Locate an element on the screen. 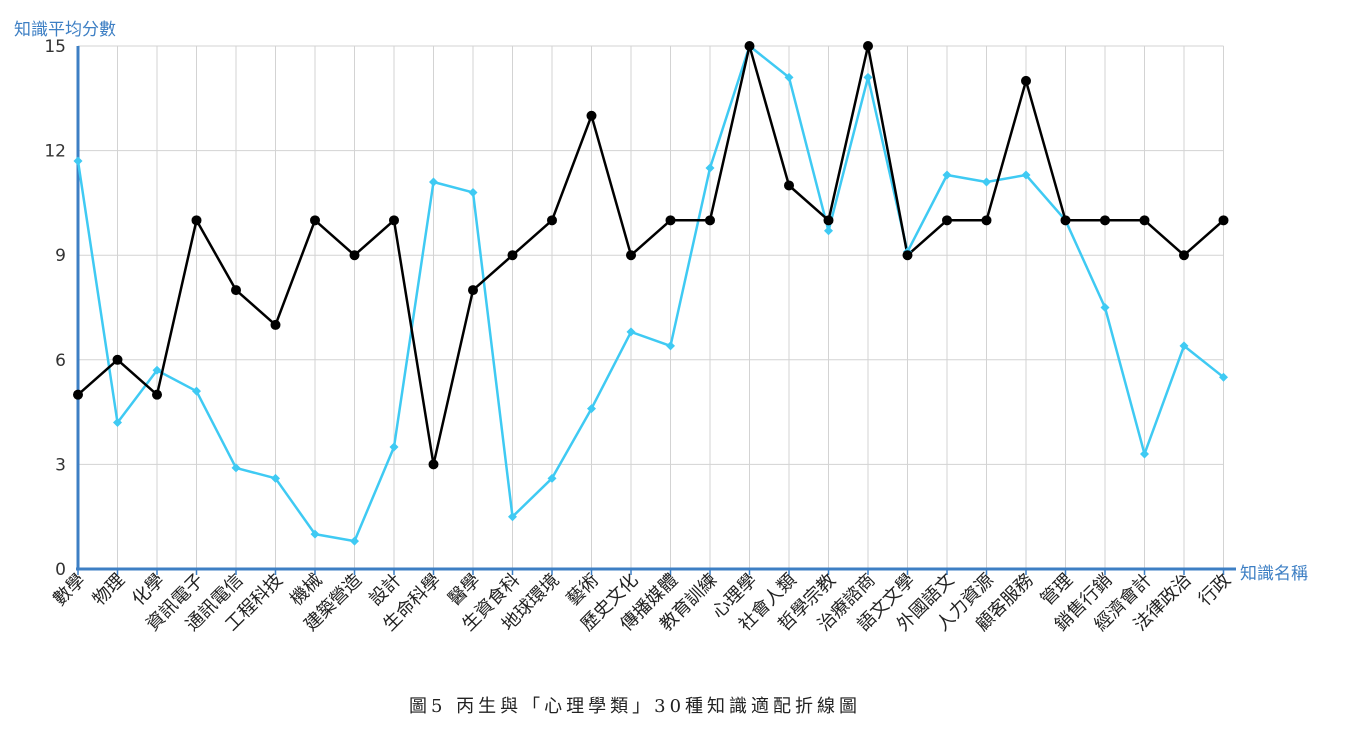 Image resolution: width=1355 pixels, height=729 pixels. x-axis-title: 知識名稱 is located at coordinates (1274, 574).